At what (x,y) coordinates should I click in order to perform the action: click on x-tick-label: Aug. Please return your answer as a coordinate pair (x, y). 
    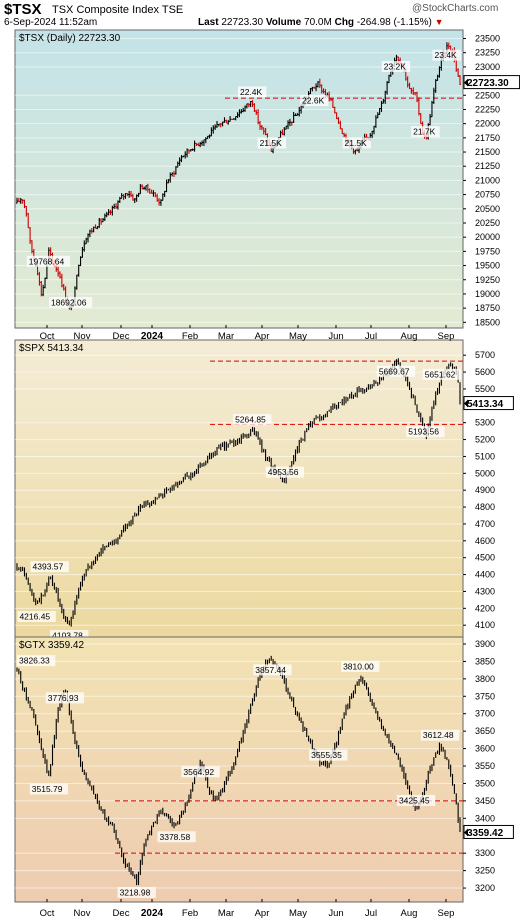
    Looking at the image, I should click on (409, 913).